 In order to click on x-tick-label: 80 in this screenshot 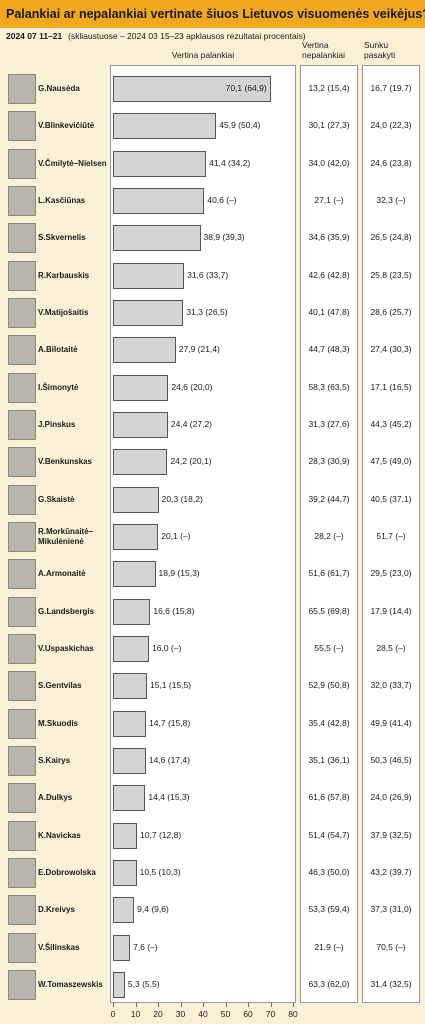, I will do `click(293, 1014)`.